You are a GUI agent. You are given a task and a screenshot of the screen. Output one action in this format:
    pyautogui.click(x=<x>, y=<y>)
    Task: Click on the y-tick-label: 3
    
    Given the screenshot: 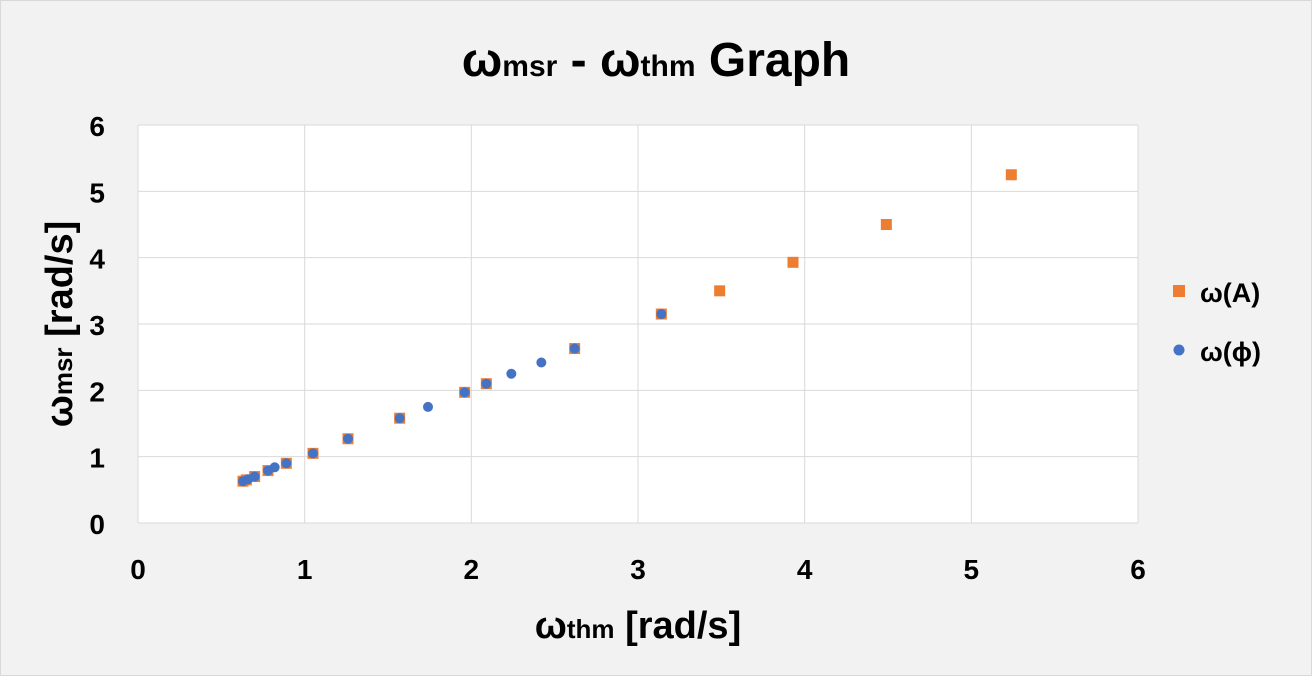 What is the action you would take?
    pyautogui.click(x=97, y=325)
    